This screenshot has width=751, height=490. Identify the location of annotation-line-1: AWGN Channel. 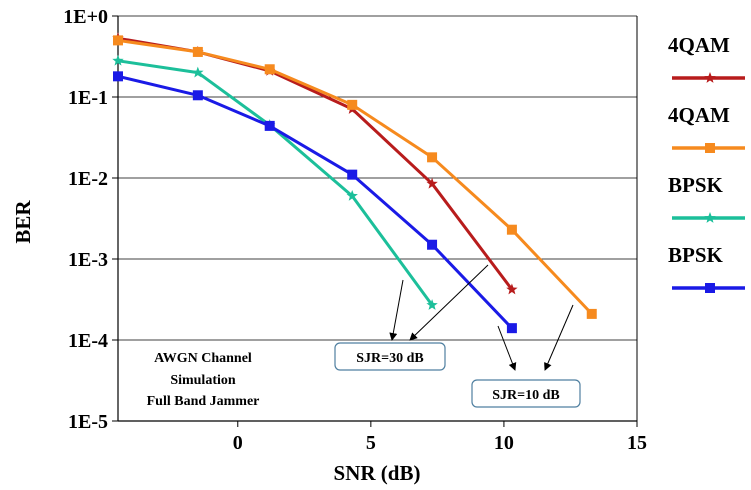
(203, 358).